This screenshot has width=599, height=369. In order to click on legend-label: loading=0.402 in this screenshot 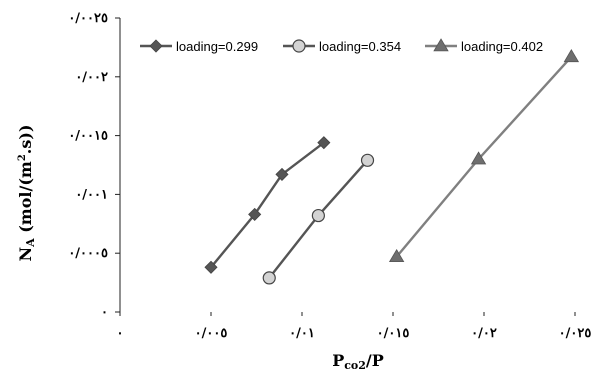, I will do `click(502, 46)`.